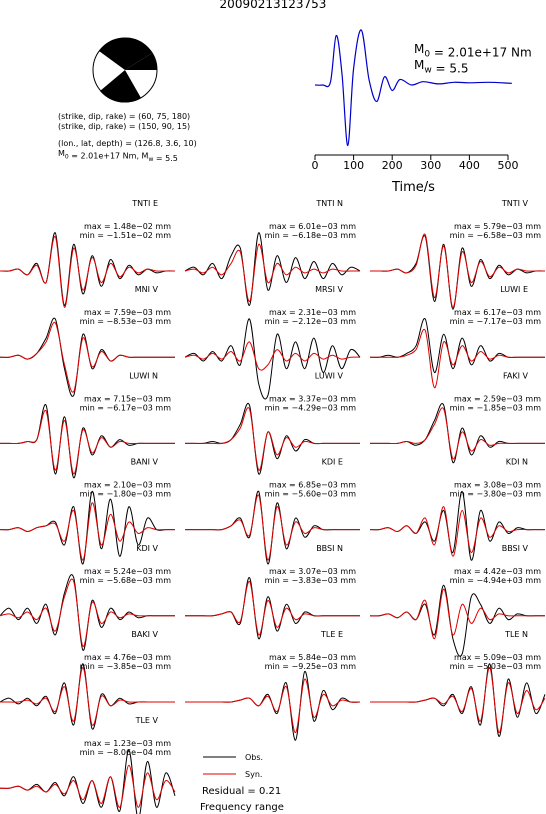  Describe the element at coordinates (329, 375) in the screenshot. I see `station-label: LUWI V` at that location.